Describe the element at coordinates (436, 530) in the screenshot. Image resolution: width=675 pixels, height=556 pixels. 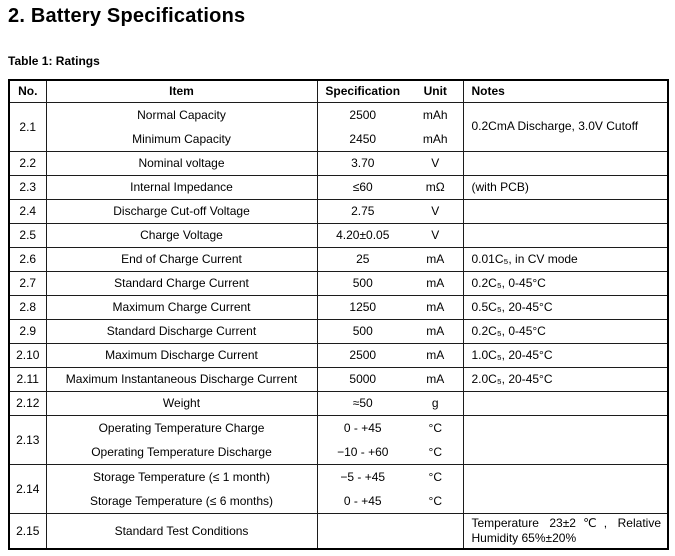
I see `cell-unit` at that location.